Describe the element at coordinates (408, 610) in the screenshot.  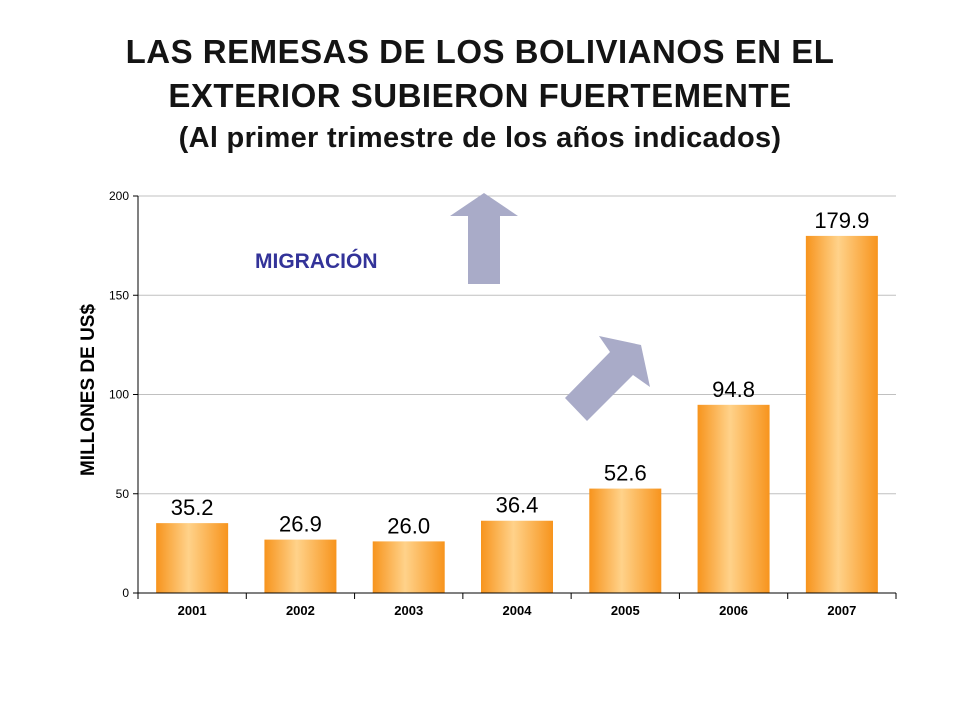
I see `x-tick-label: 2003` at that location.